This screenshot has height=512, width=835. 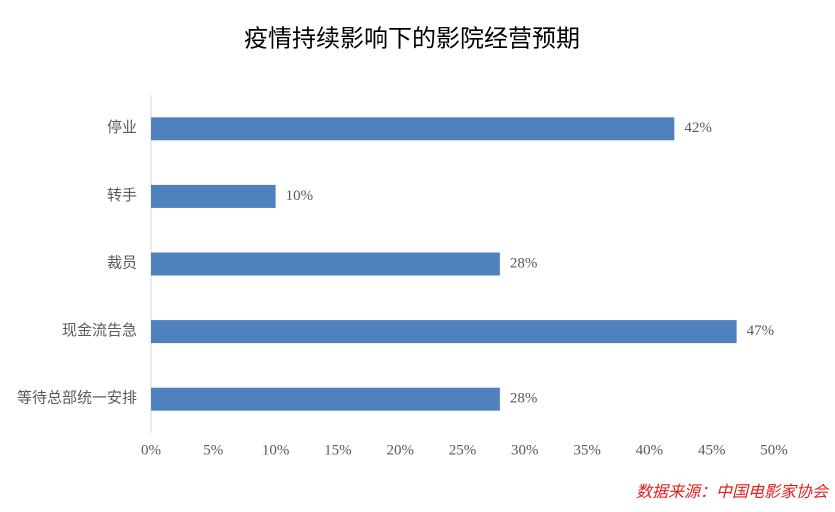 I want to click on x-tick-label: 35%, so click(x=587, y=450).